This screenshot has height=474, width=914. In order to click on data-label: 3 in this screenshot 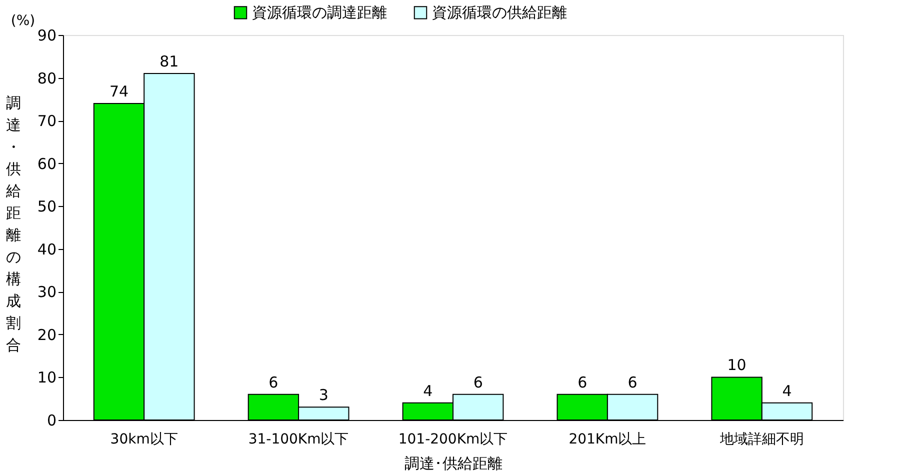, I will do `click(323, 395)`.